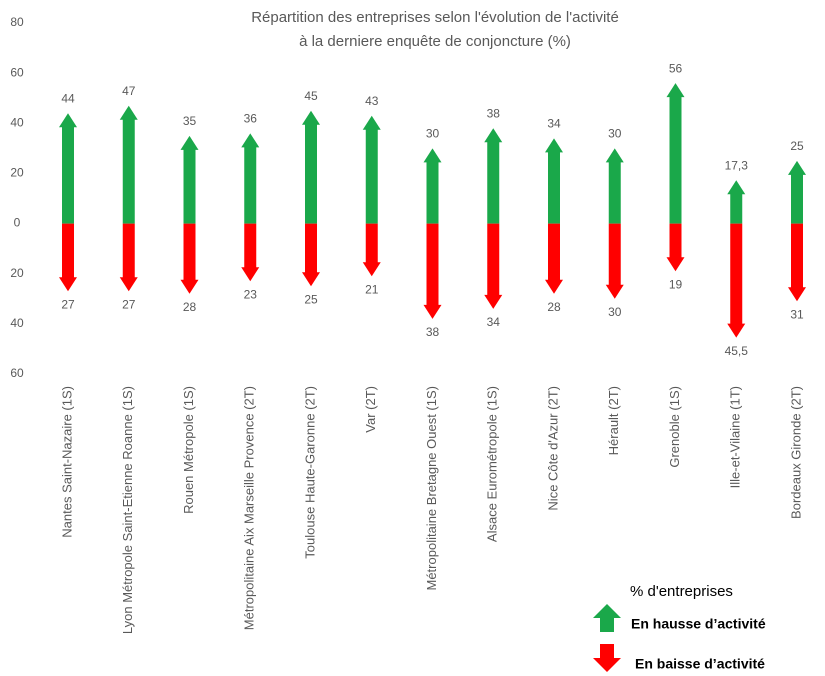  What do you see at coordinates (492, 464) in the screenshot?
I see `x-tick-label: Alsace Eurométropole (1S)` at bounding box center [492, 464].